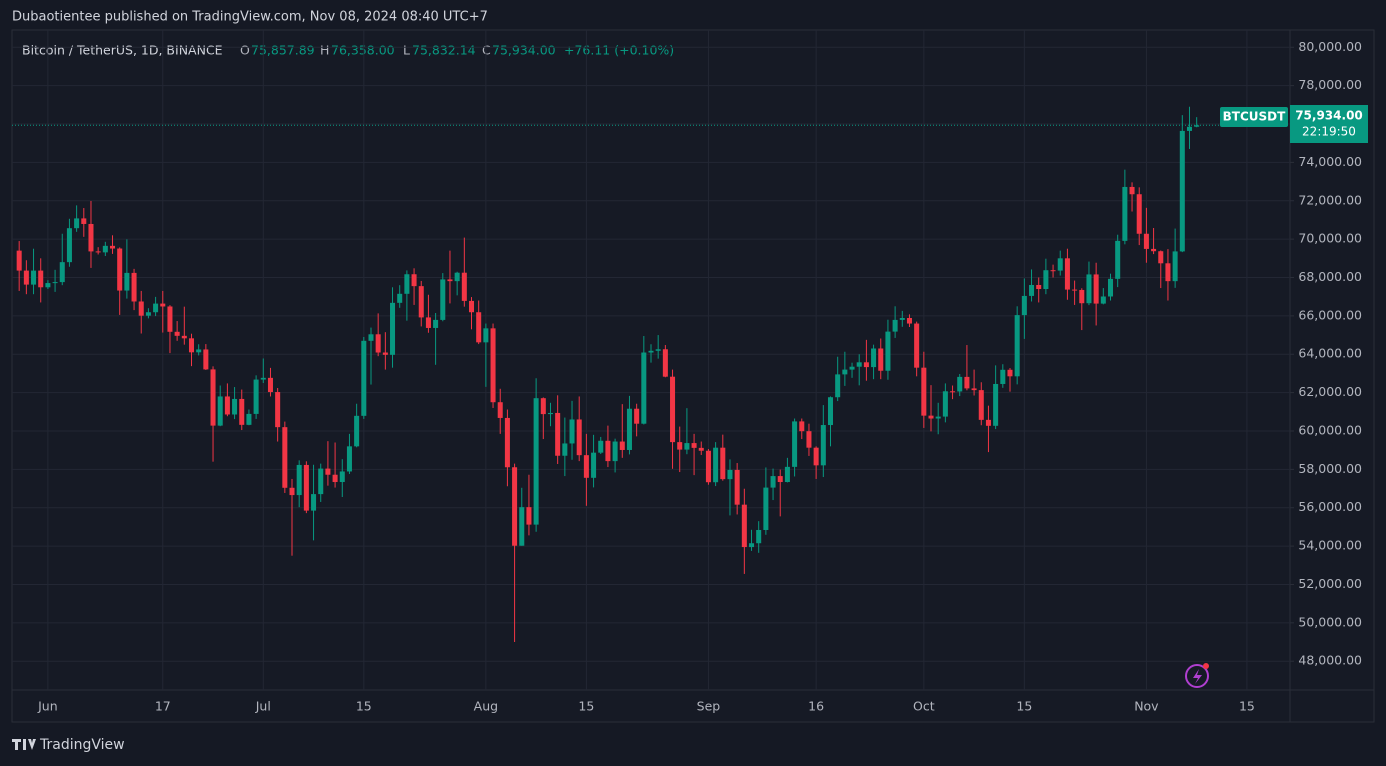  Describe the element at coordinates (1254, 117) in the screenshot. I see `ticker-badge` at that location.